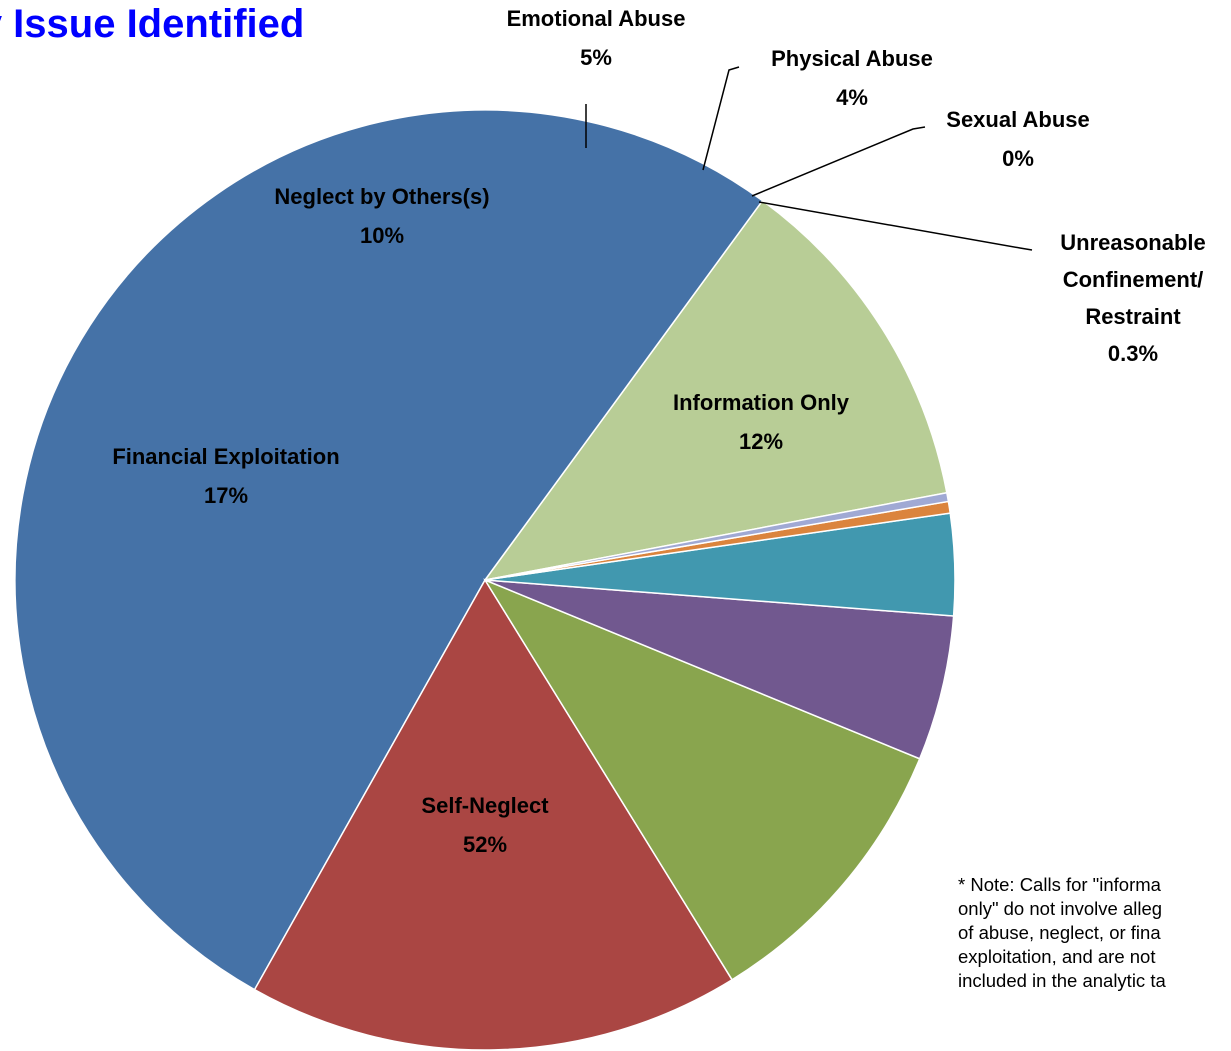 The width and height of the screenshot is (1231, 1051). I want to click on chart-title: ary Issue Identified, so click(152, 24).